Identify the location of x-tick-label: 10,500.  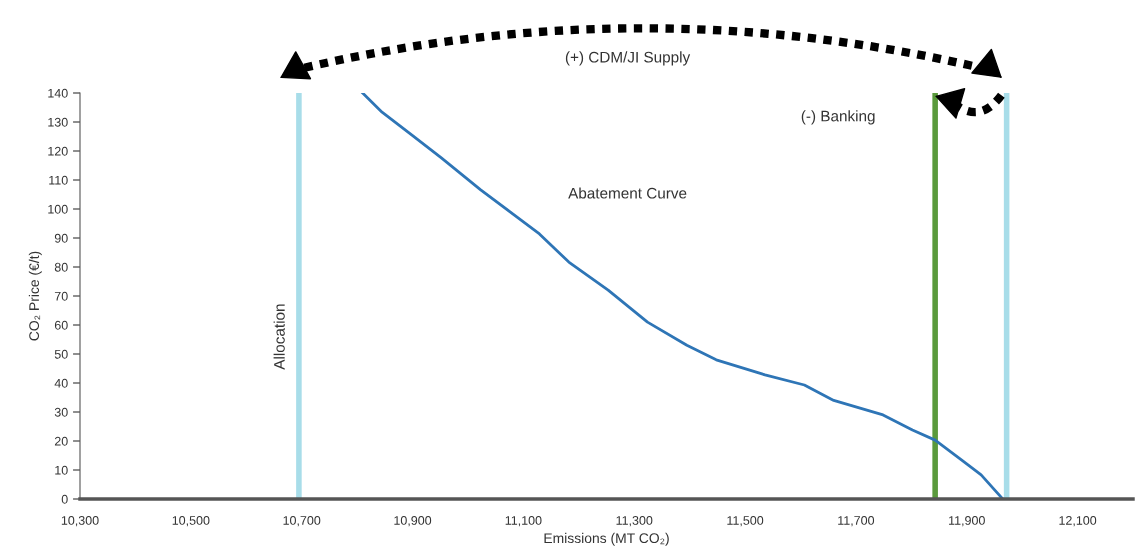
(191, 521).